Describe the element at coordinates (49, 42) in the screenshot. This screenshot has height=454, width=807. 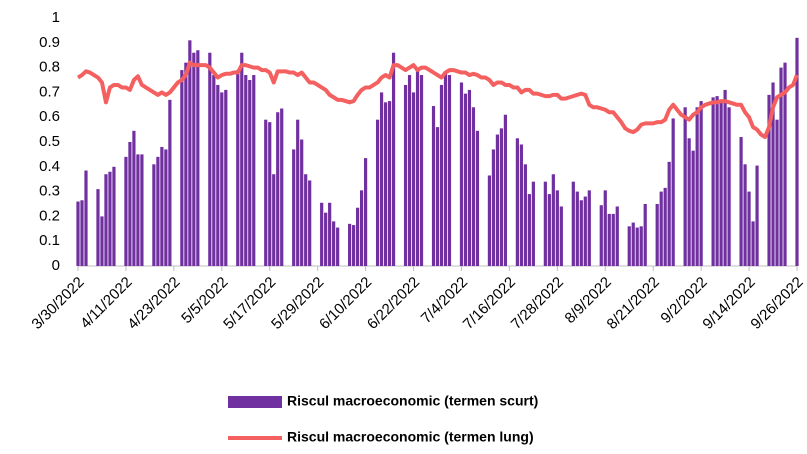
I see `y-tick-label: 0.9` at that location.